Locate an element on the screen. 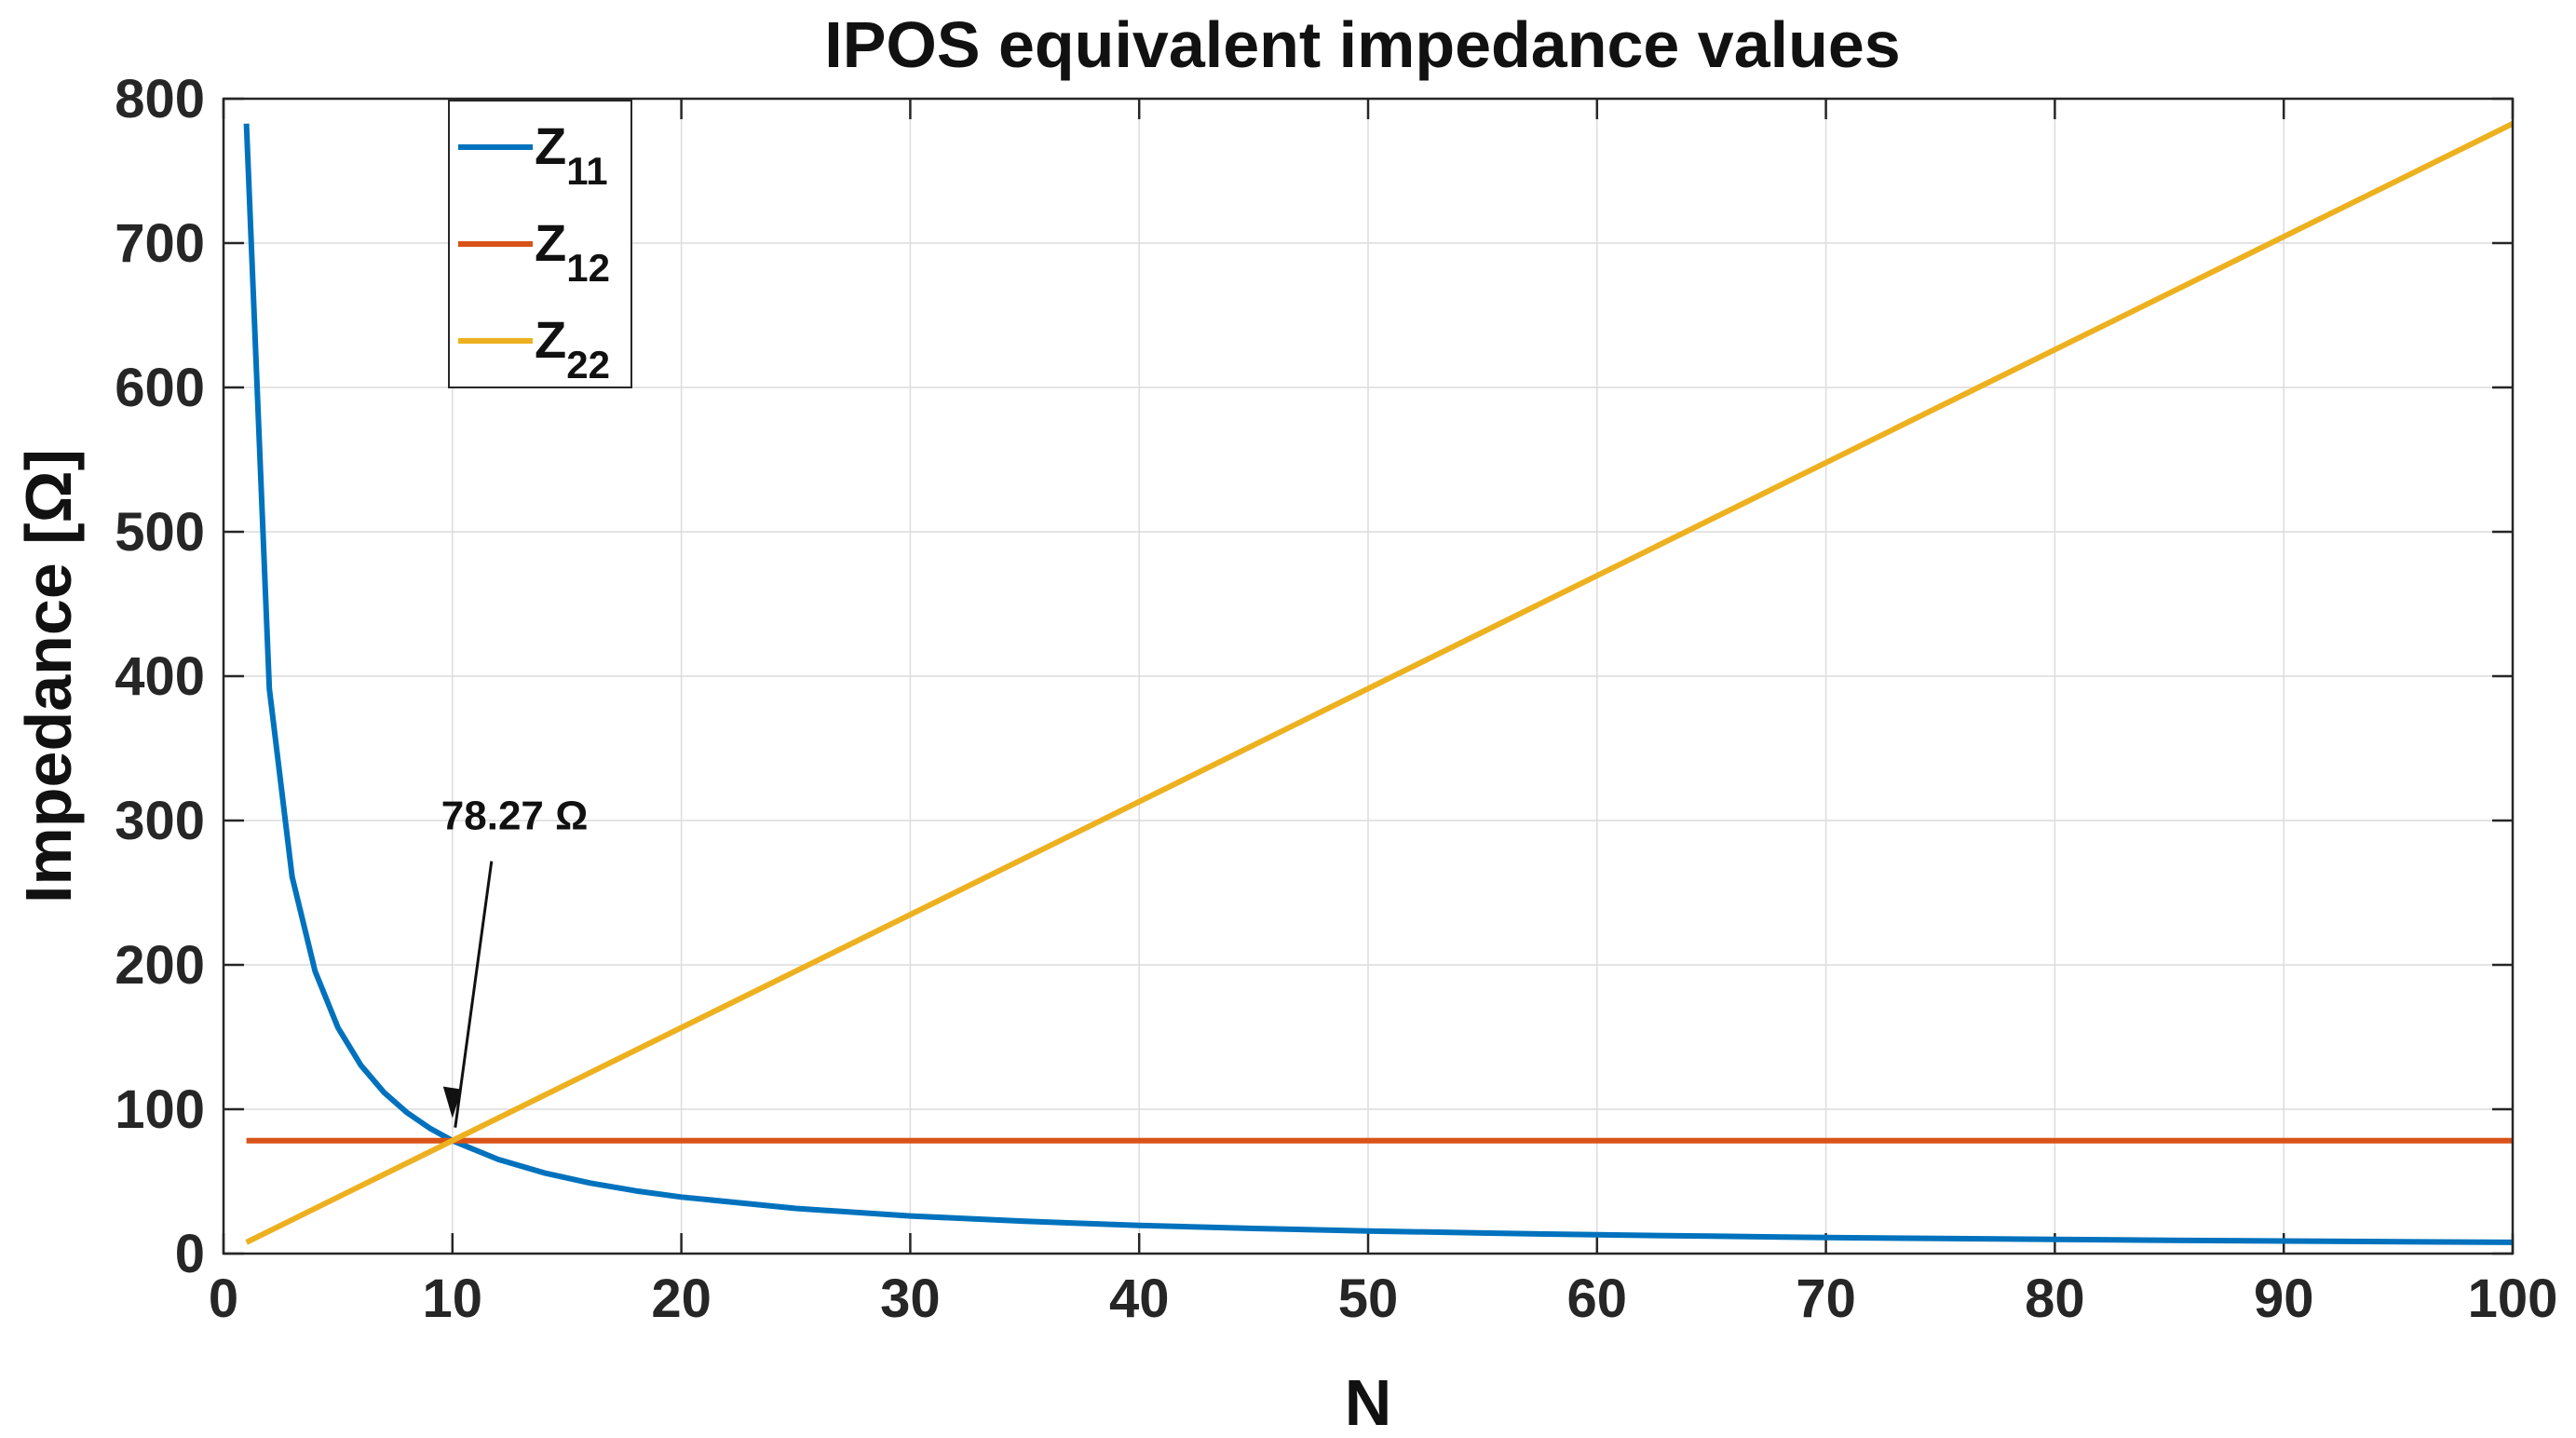 Image resolution: width=2576 pixels, height=1438 pixels. x-tick-label: 60 is located at coordinates (1597, 1298).